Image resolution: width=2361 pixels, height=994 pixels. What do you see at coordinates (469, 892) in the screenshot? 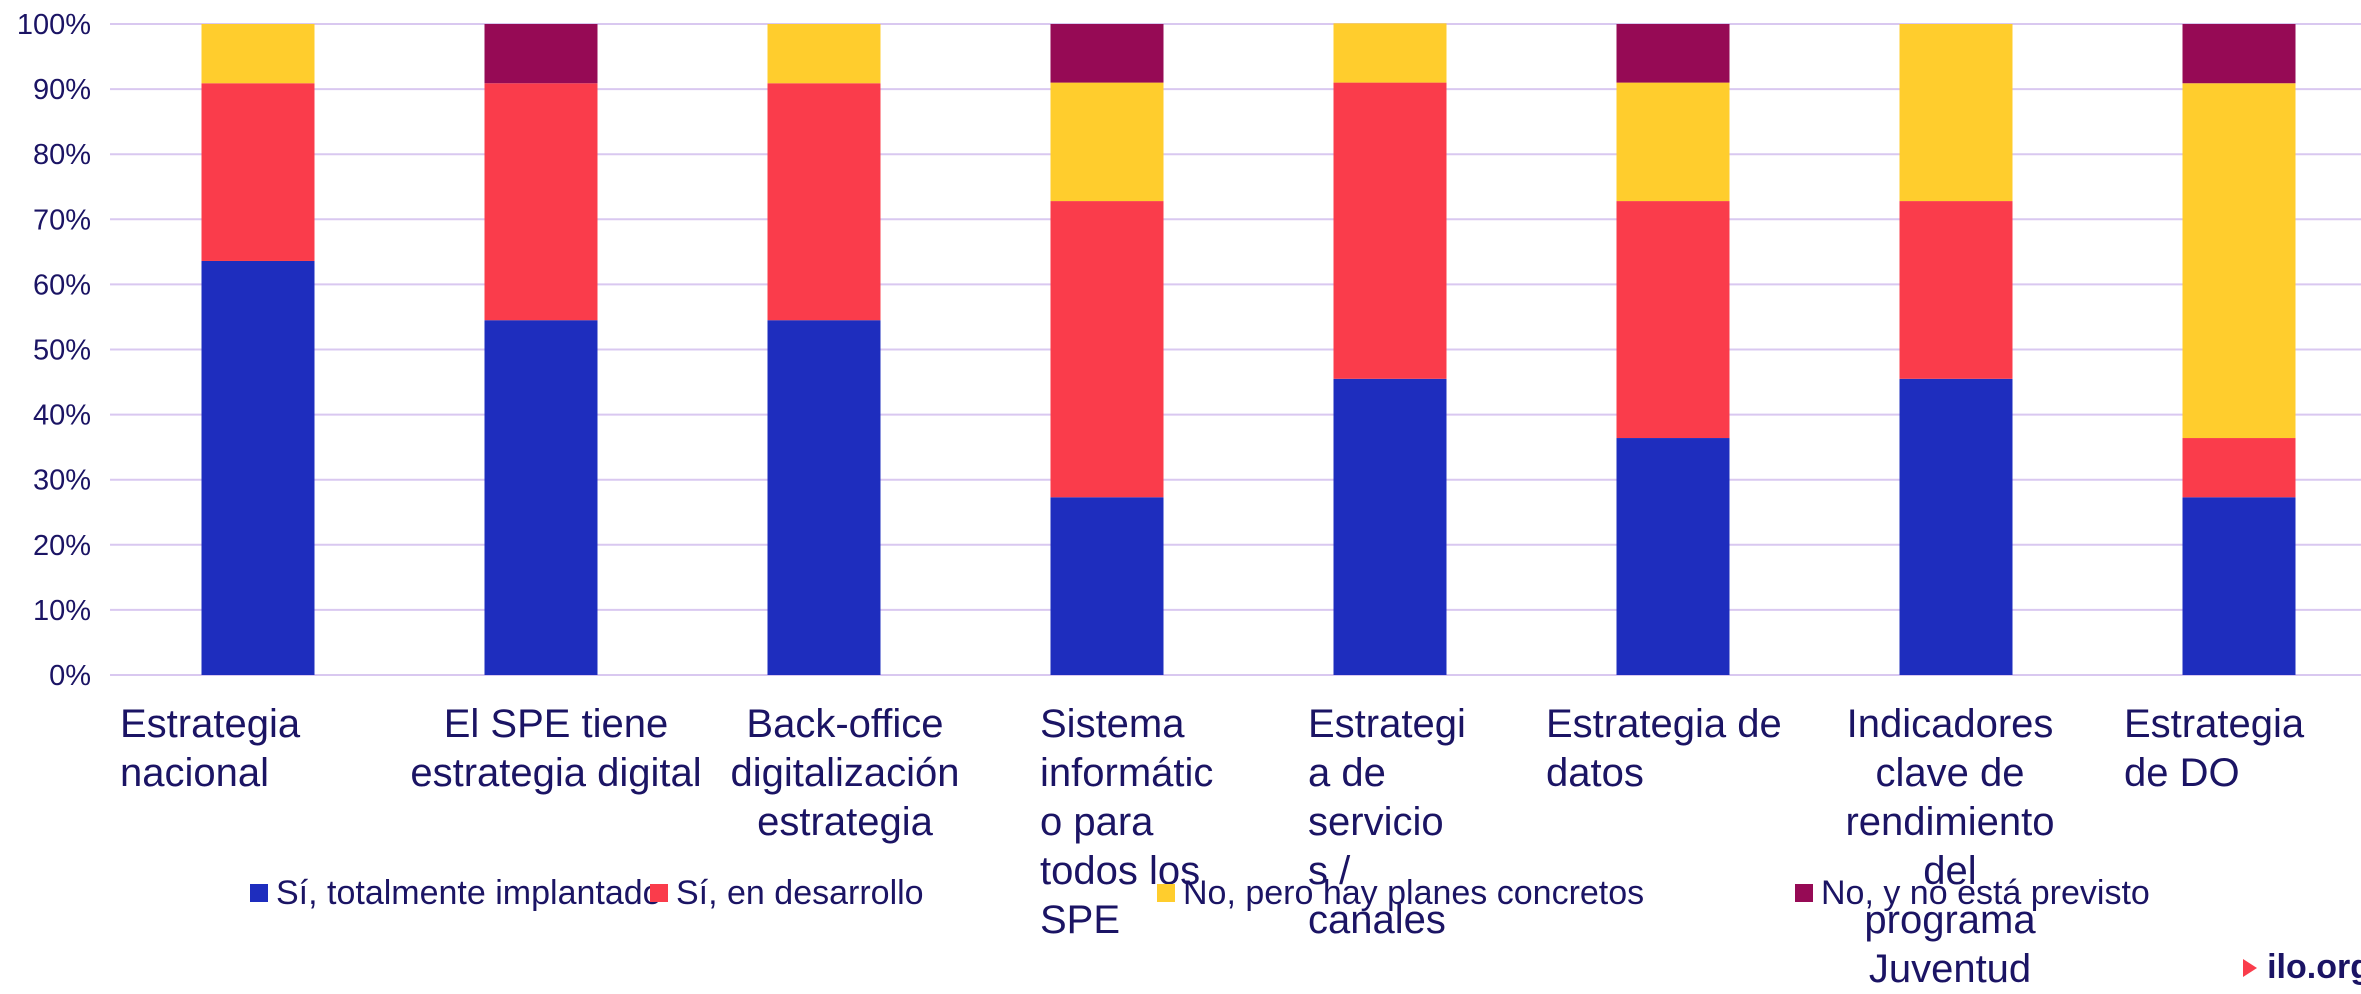
I see `legend-label: Sí, totalmente implantado` at bounding box center [469, 892].